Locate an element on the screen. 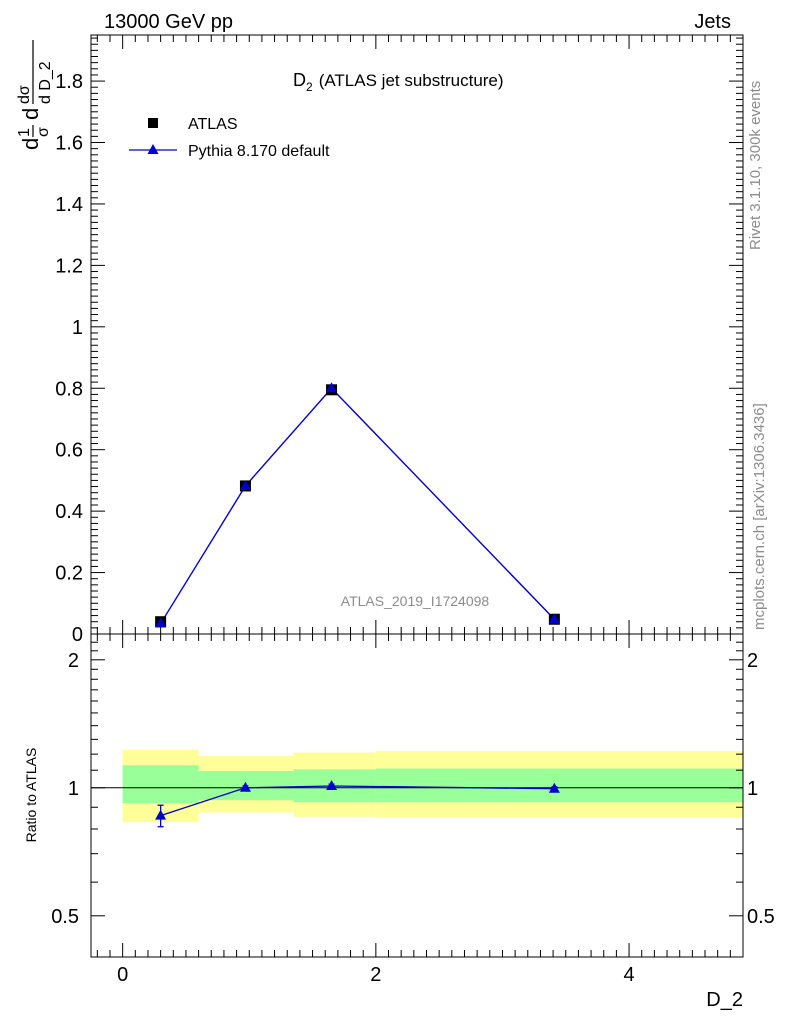 The height and width of the screenshot is (1024, 786). main-y-tick-label: 0.6 is located at coordinates (69, 451).